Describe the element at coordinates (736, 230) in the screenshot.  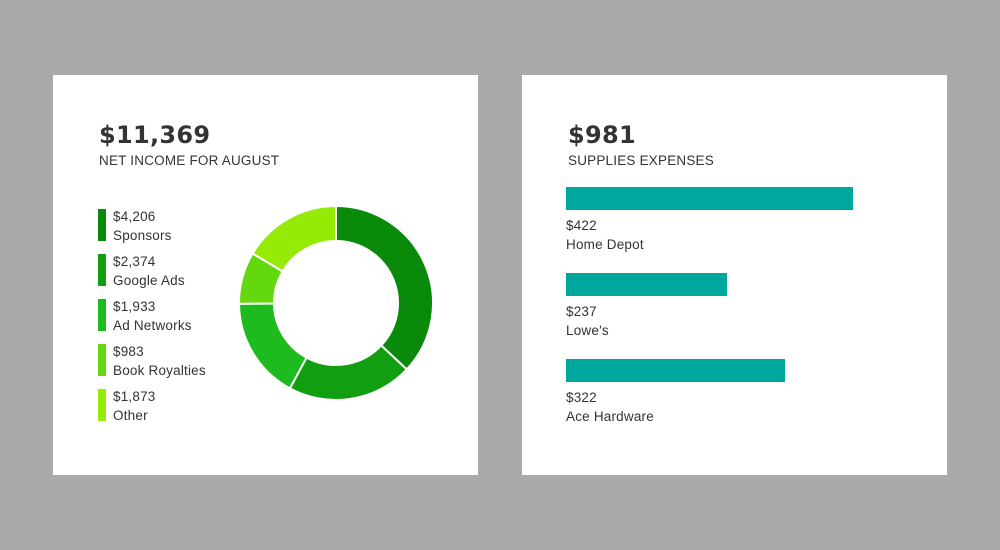
I see `bar-item: $422 Home Depot` at that location.